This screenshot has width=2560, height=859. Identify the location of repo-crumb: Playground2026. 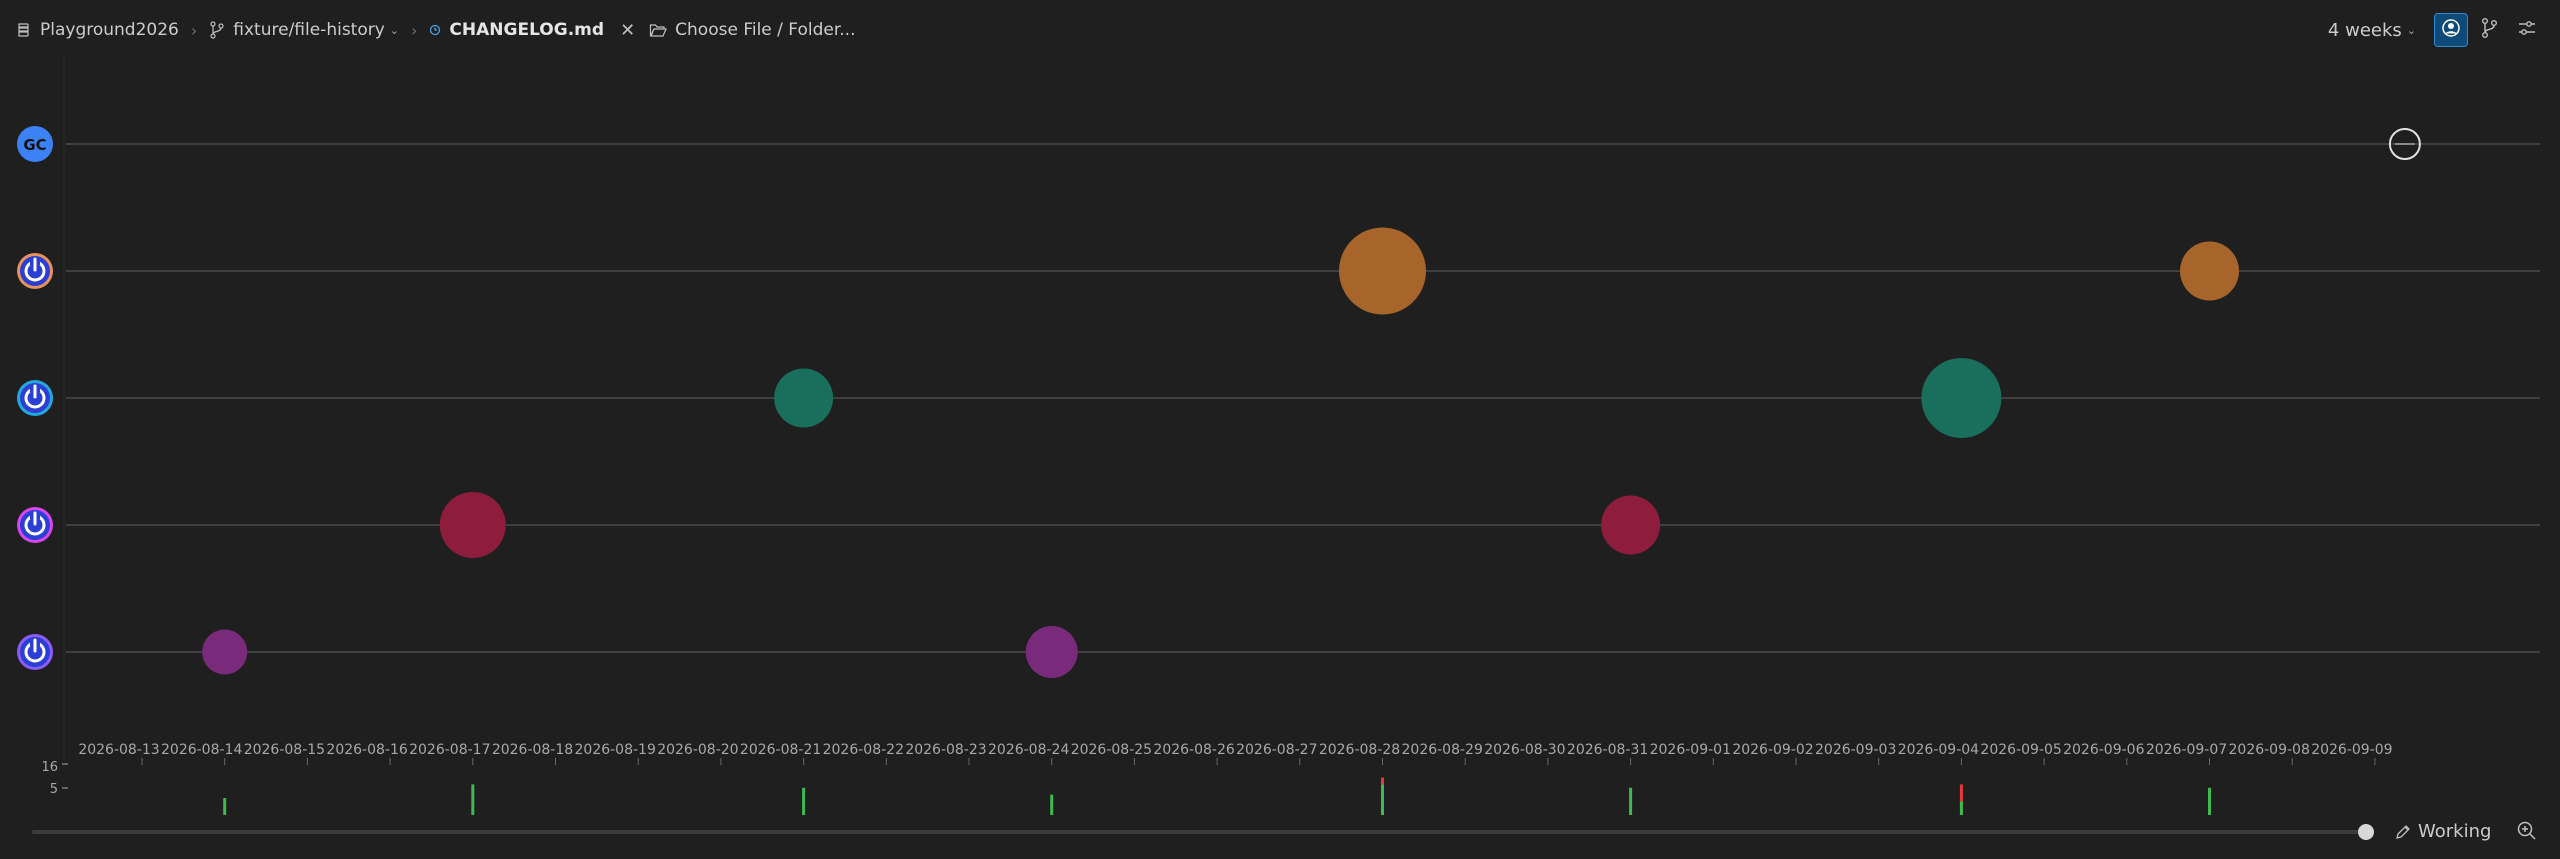
(97, 30).